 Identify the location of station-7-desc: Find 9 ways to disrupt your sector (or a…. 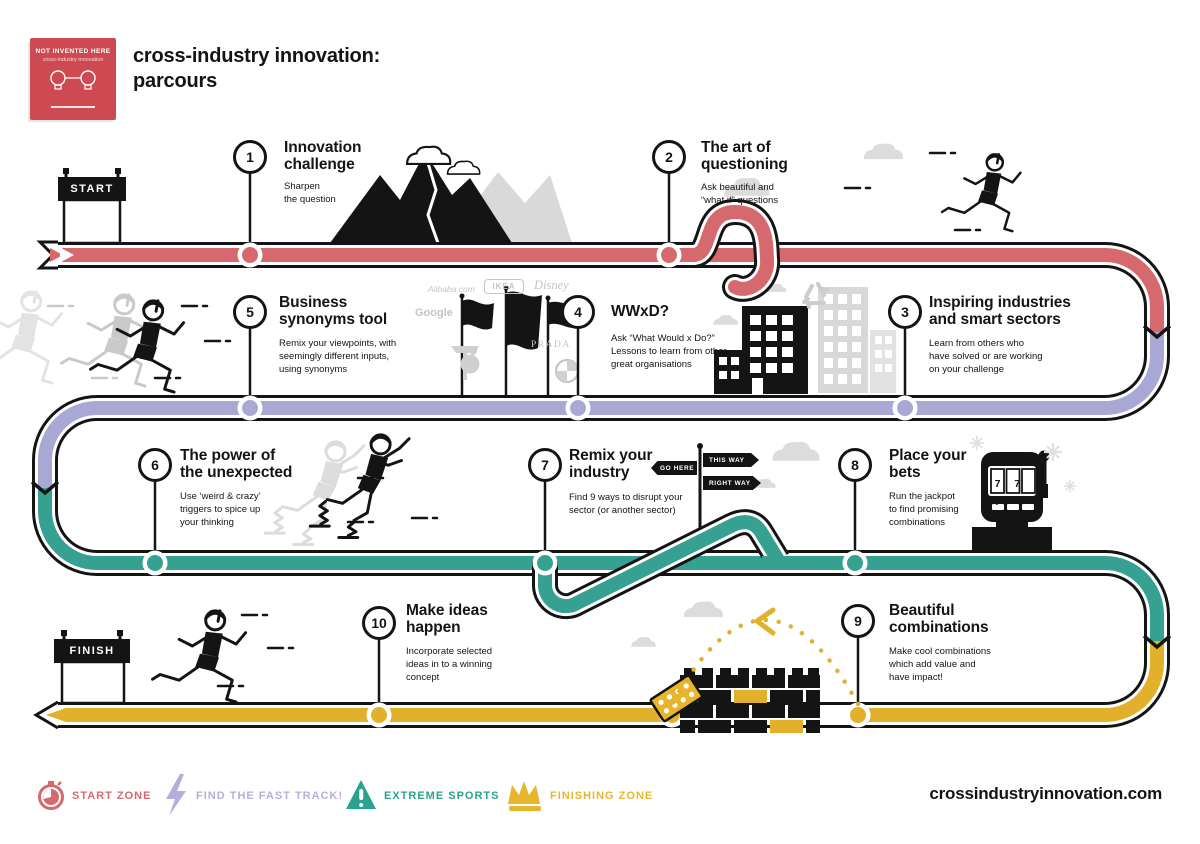
(626, 504).